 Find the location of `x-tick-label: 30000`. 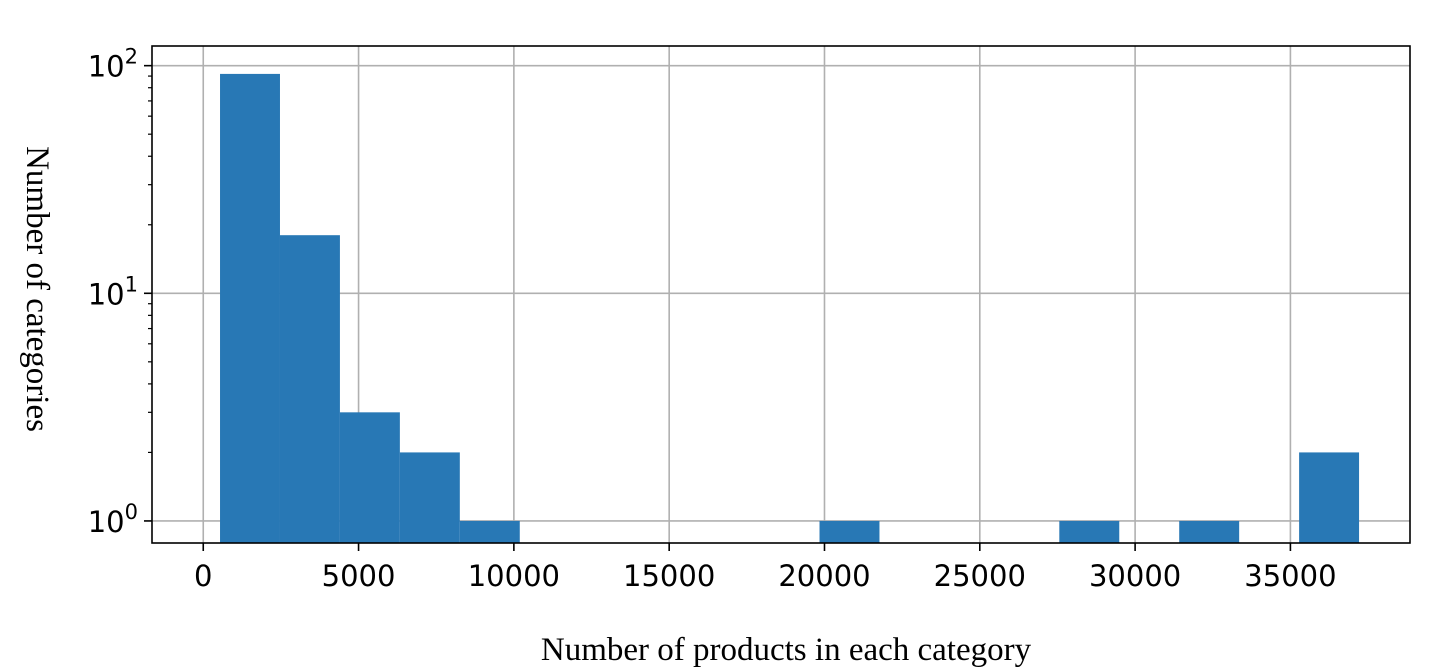

x-tick-label: 30000 is located at coordinates (1135, 576).